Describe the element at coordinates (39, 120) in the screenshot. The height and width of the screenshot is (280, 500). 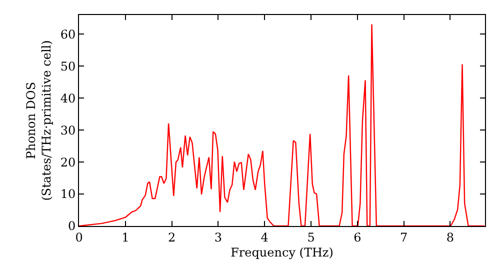
I see `y-axis-title: Phonon DOS (States/THz·primitive cell)` at that location.